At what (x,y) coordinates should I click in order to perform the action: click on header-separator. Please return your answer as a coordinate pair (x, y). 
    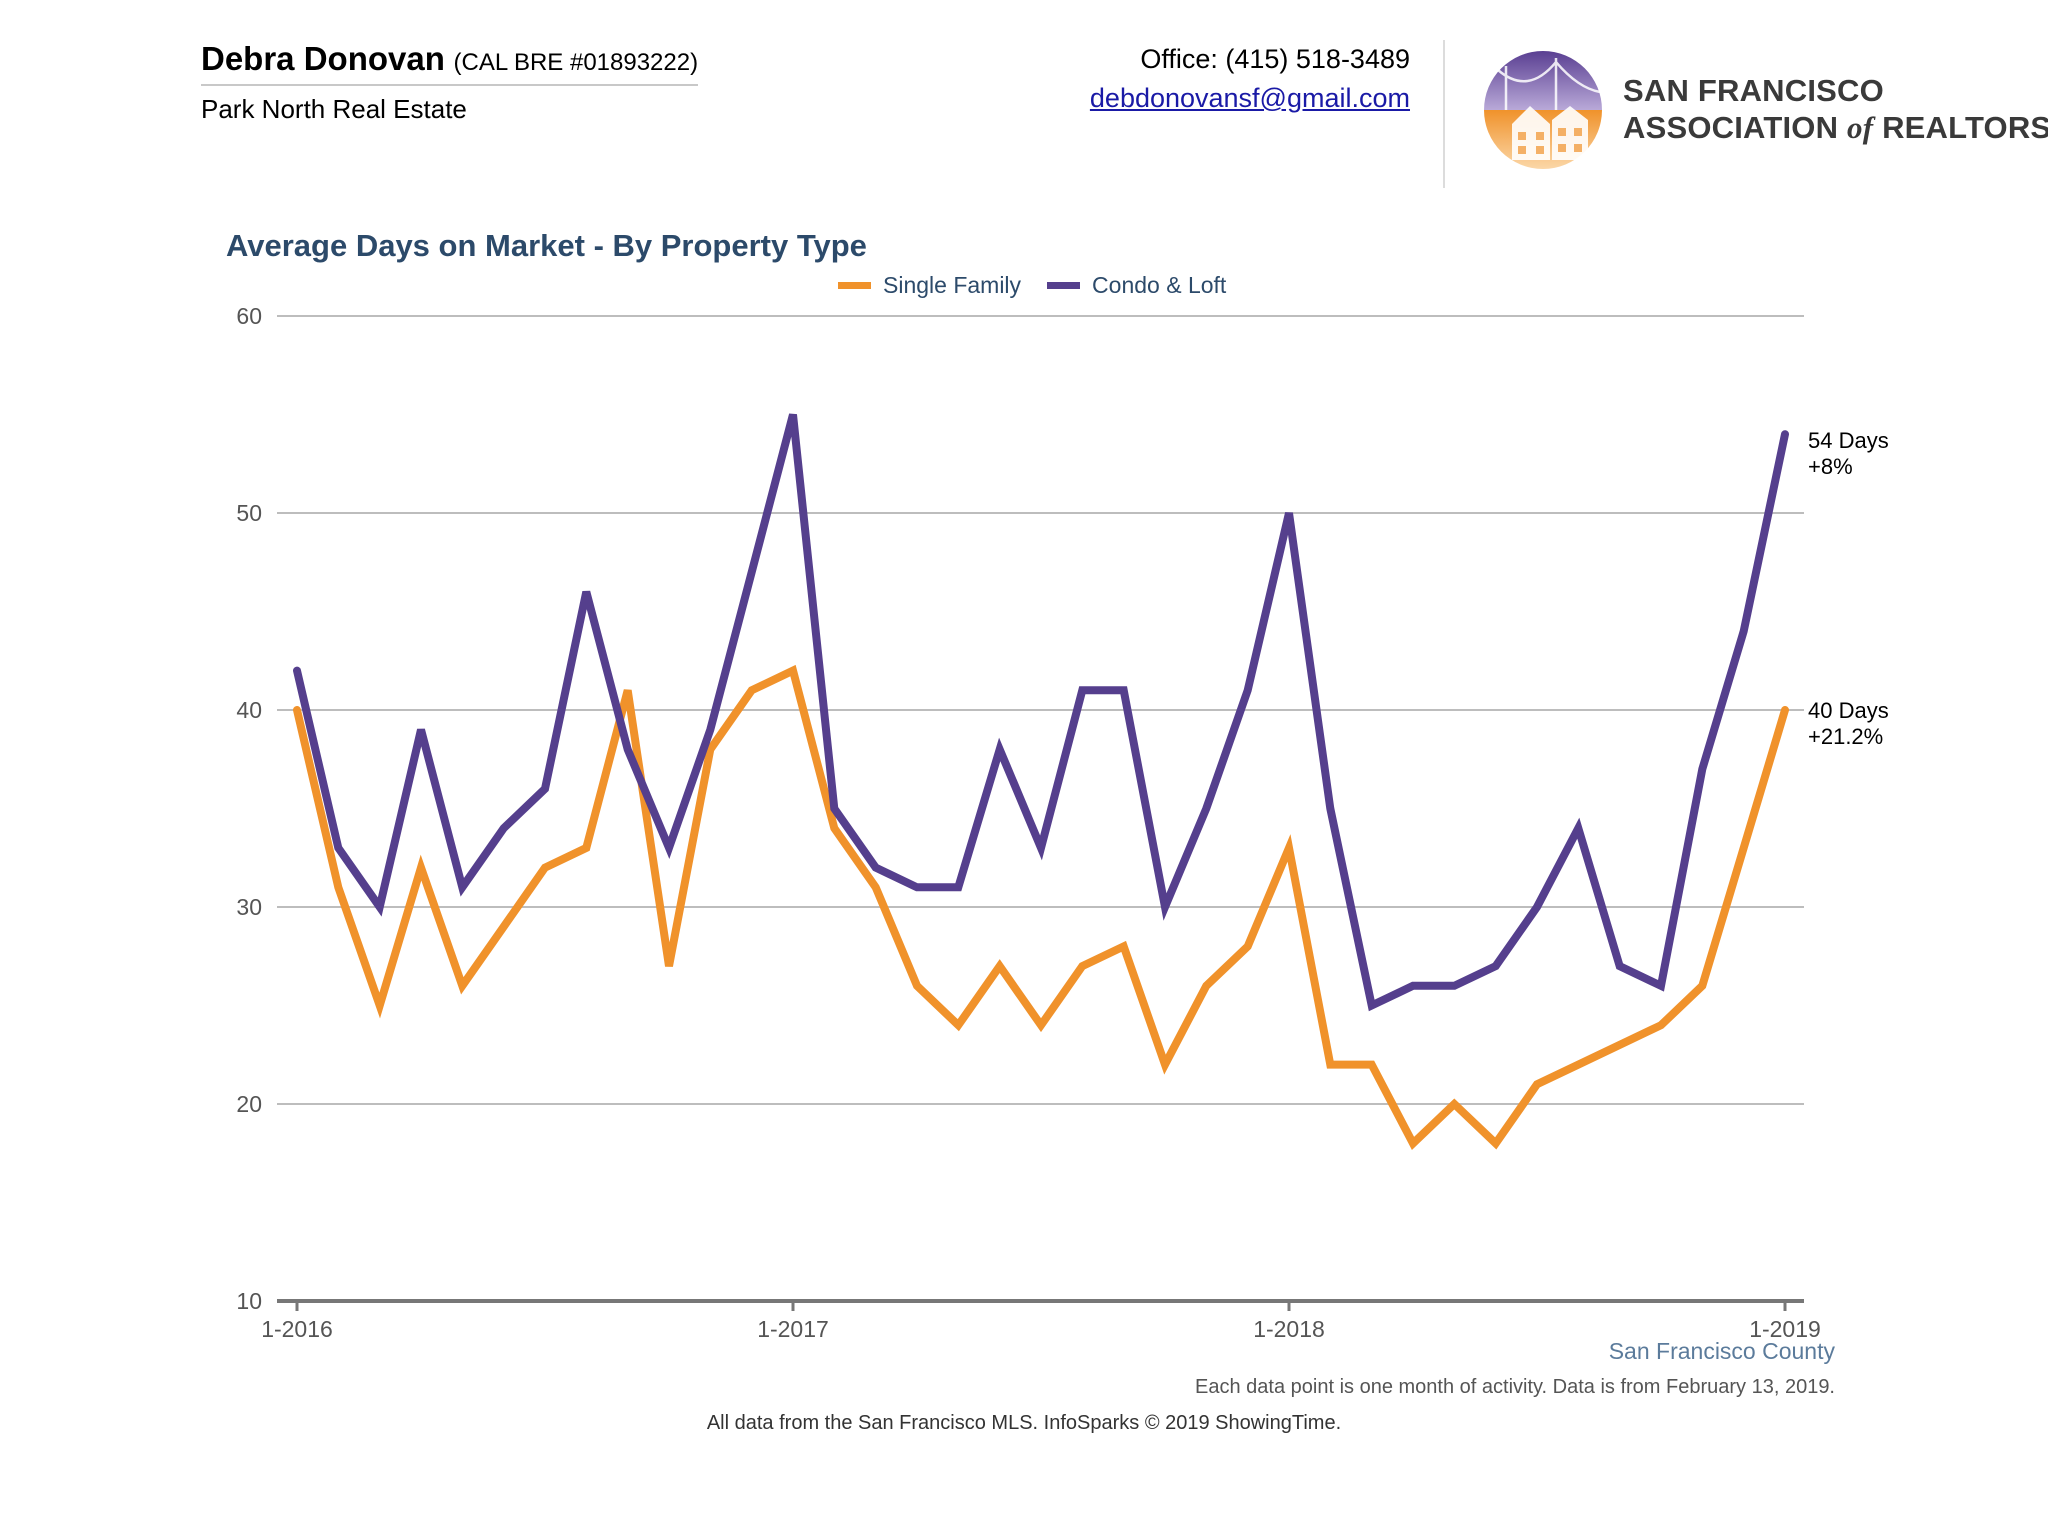
    Looking at the image, I should click on (1444, 114).